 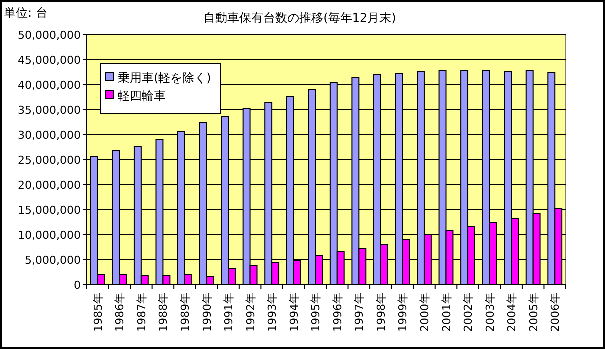 What do you see at coordinates (533, 312) in the screenshot?
I see `x-tick-label: 2005年` at bounding box center [533, 312].